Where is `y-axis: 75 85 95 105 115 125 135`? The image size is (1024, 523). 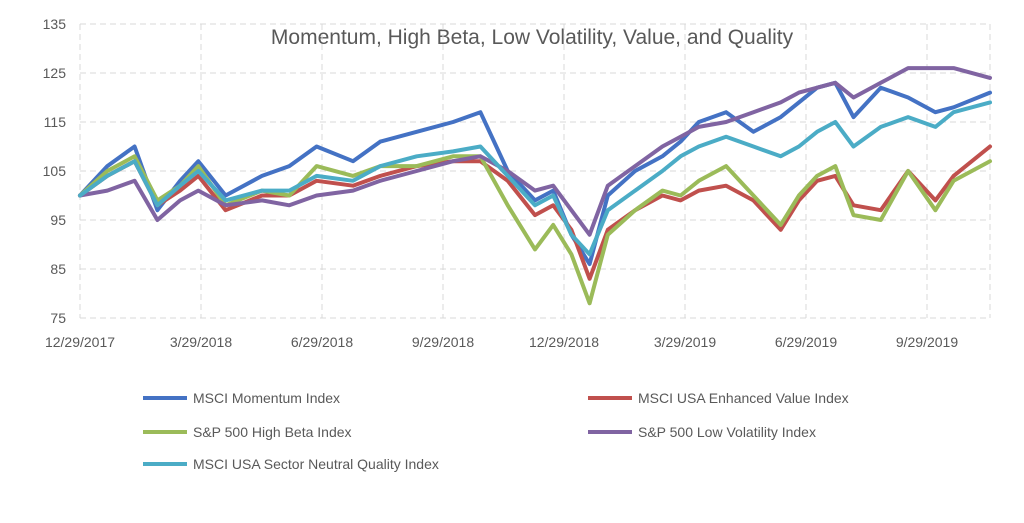 y-axis: 75 85 95 105 115 125 135 is located at coordinates (55, 171).